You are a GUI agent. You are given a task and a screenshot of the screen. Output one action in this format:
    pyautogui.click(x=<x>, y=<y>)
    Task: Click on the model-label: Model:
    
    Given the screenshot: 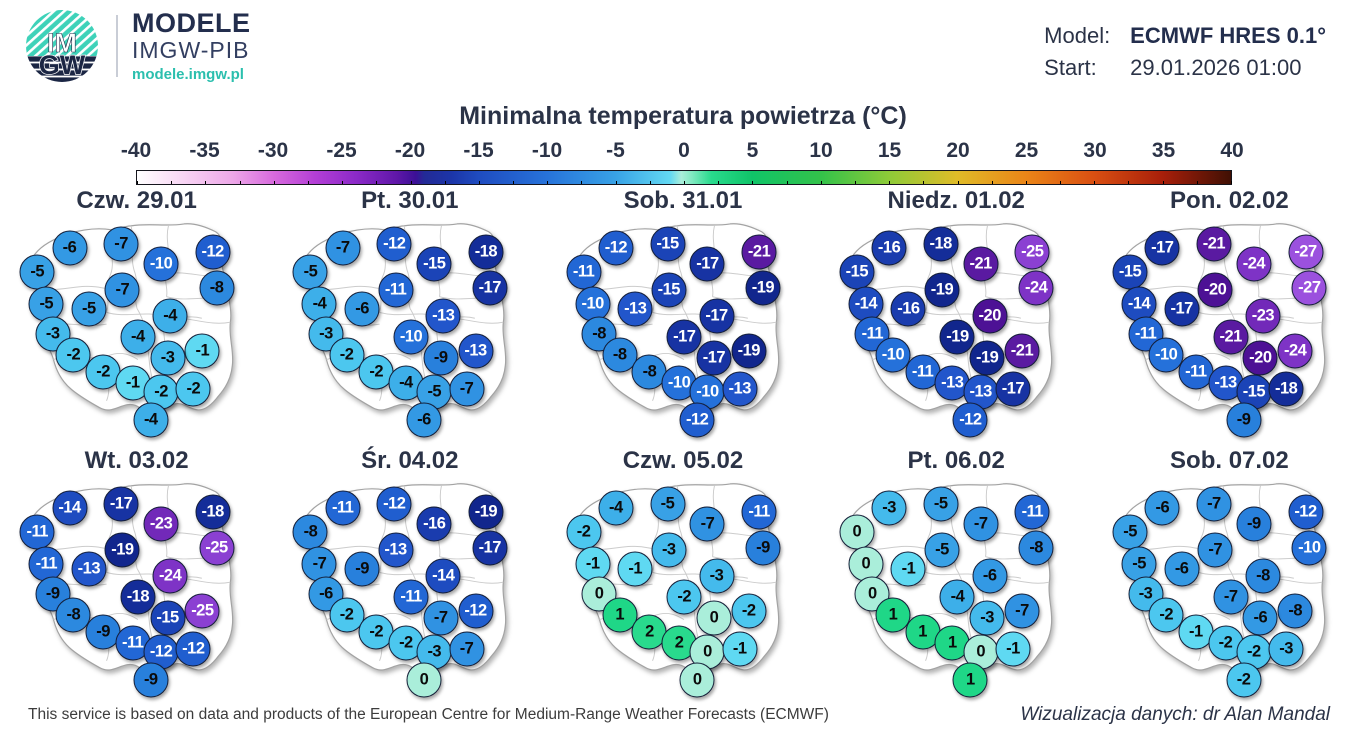 What is the action you would take?
    pyautogui.click(x=1077, y=35)
    